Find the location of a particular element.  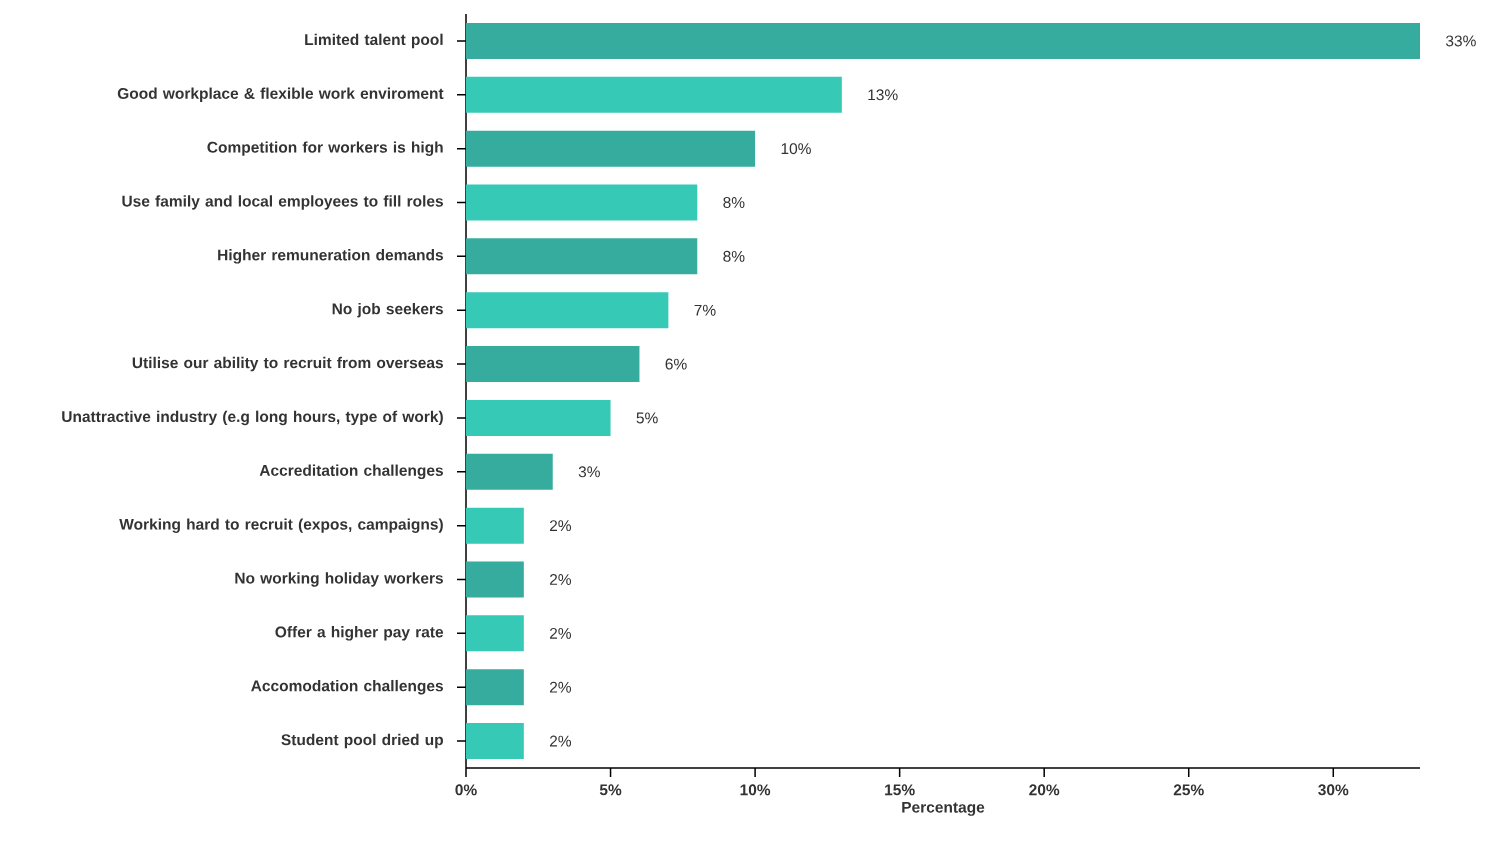

x-tick-label: 15% is located at coordinates (900, 790).